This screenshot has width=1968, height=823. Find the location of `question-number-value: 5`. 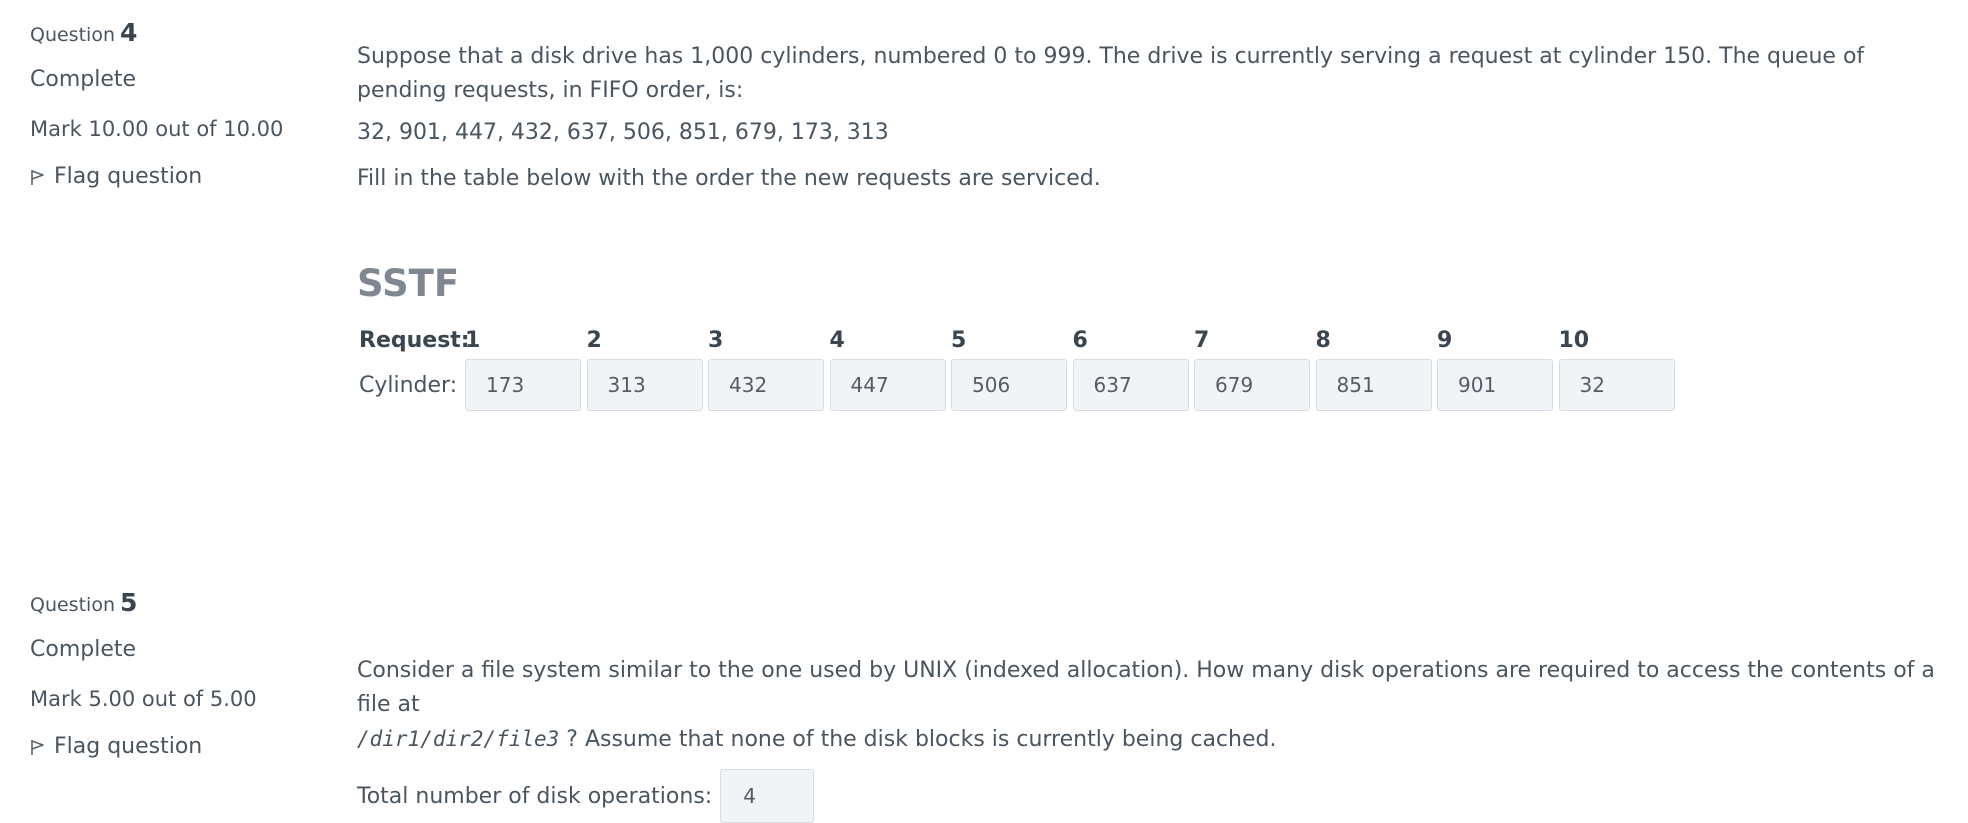

question-number-value: 5 is located at coordinates (128, 602).